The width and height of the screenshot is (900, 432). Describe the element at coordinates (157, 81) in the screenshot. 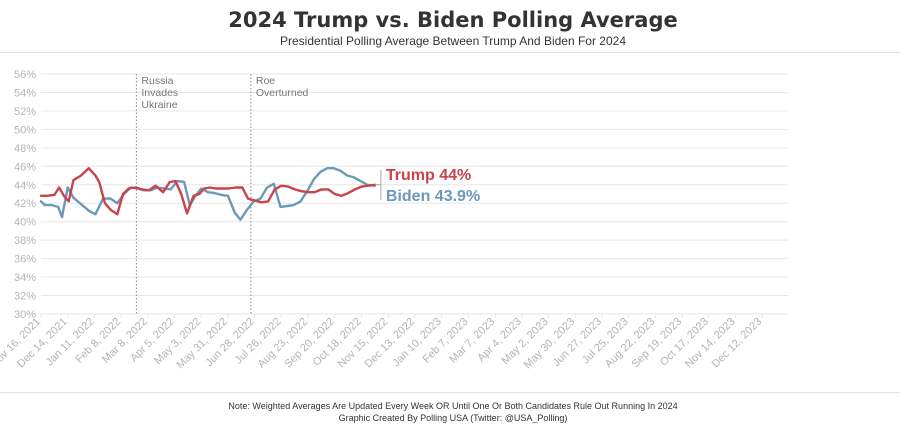

I see `event-label: Russia` at that location.